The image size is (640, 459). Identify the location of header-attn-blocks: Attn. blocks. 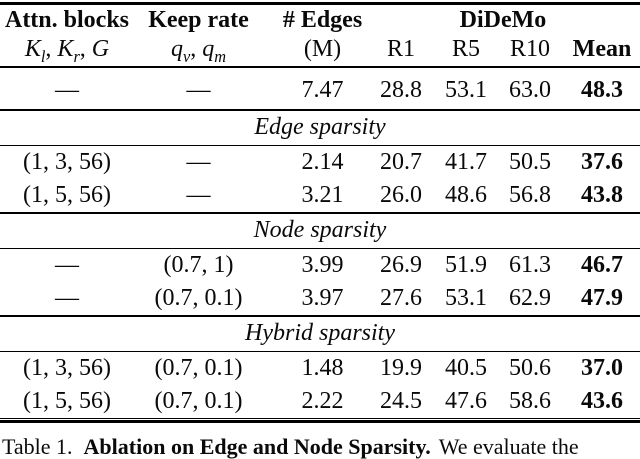
(67, 20).